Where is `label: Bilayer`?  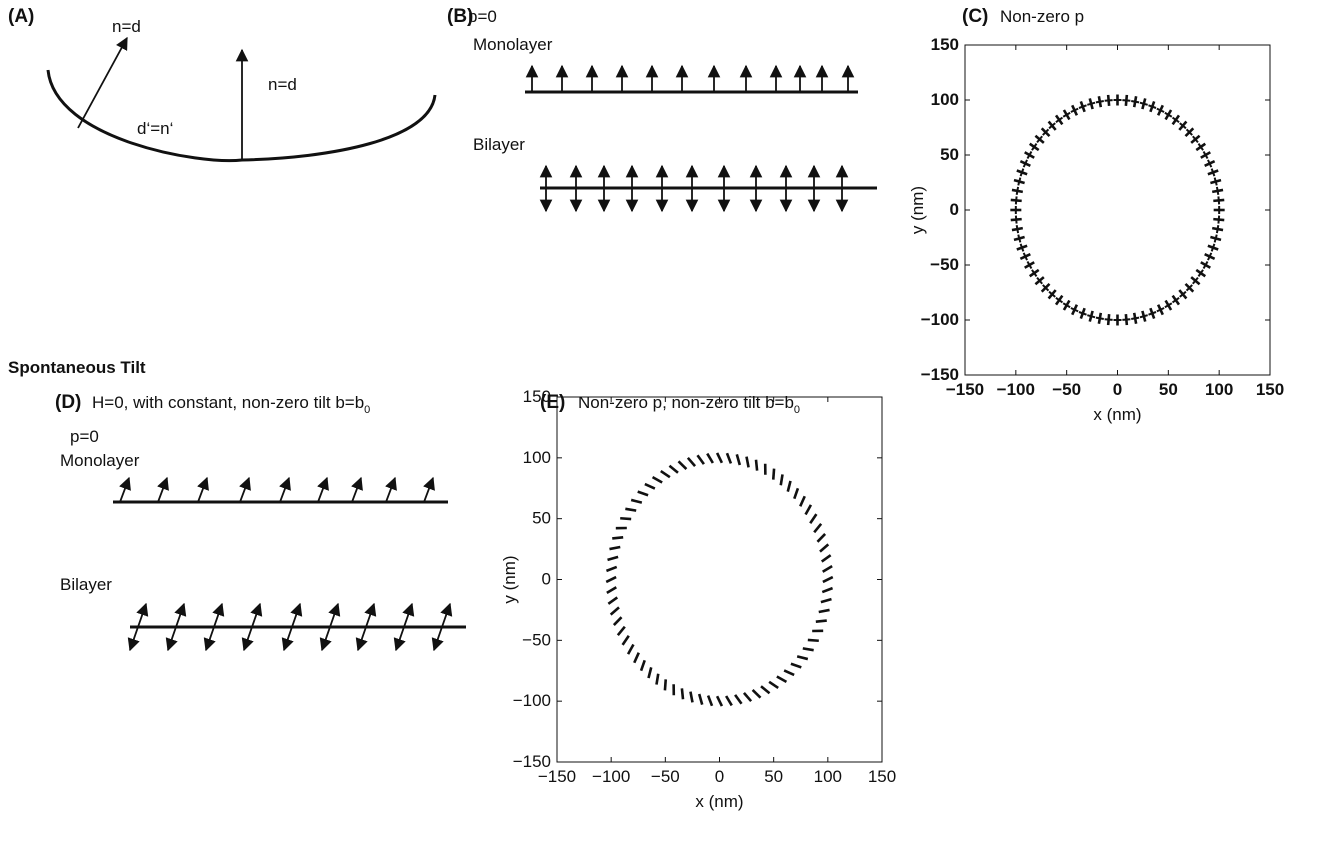
label: Bilayer is located at coordinates (86, 584).